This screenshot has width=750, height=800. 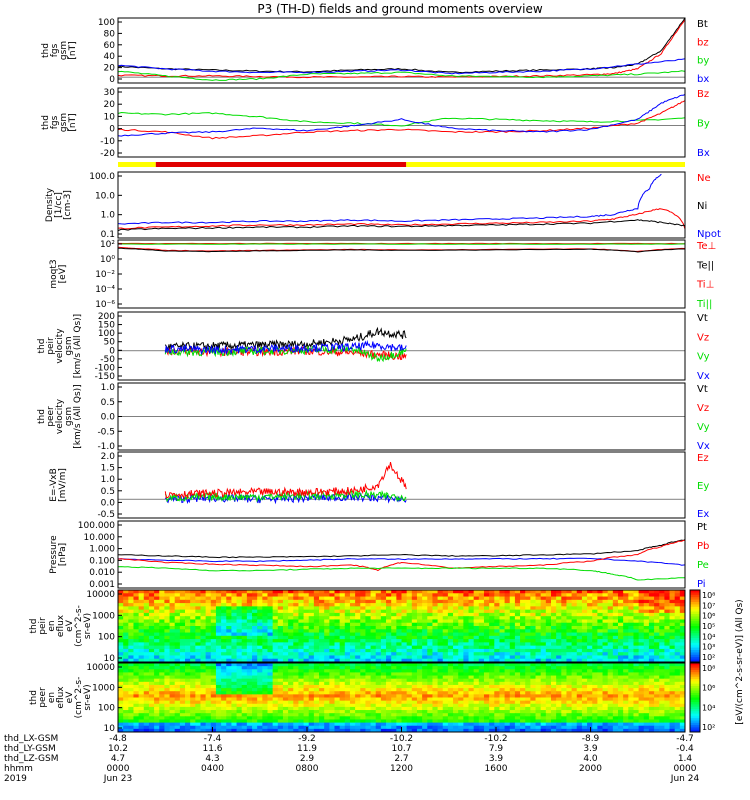 What do you see at coordinates (702, 24) in the screenshot?
I see `fgs_total-legend-0: Bt` at bounding box center [702, 24].